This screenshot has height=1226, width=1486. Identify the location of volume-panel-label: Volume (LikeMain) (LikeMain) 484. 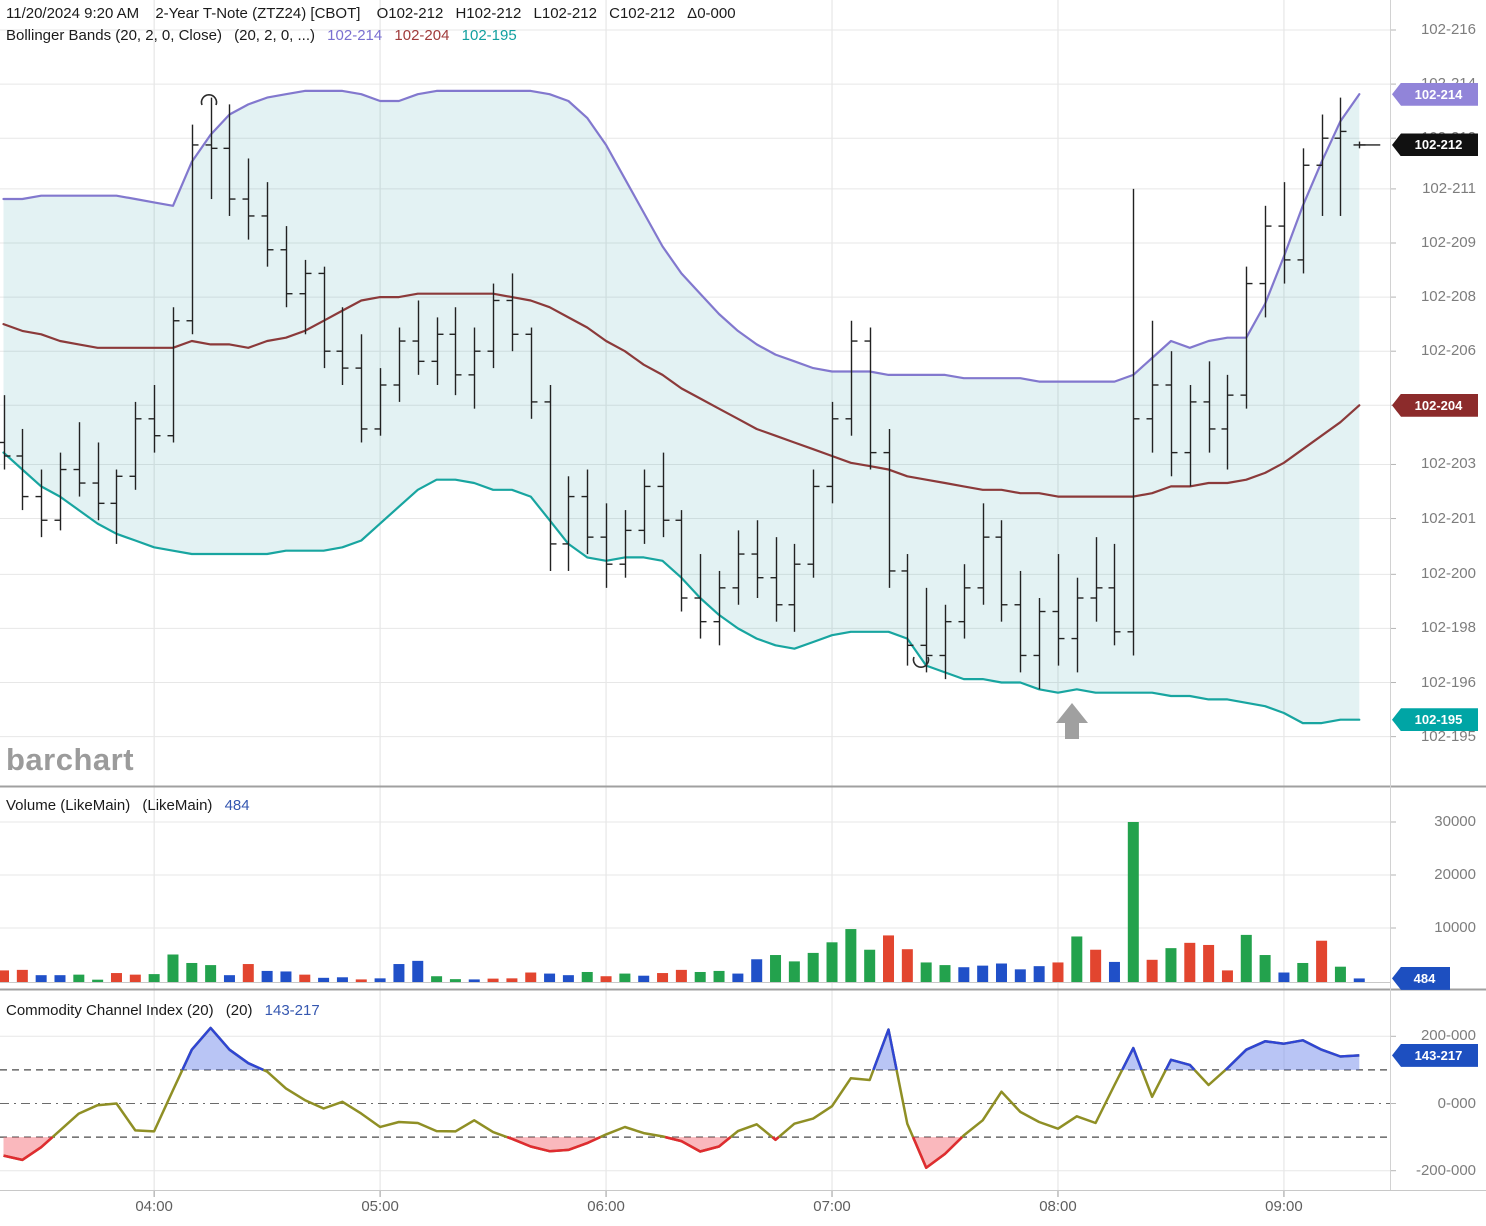
(132, 805).